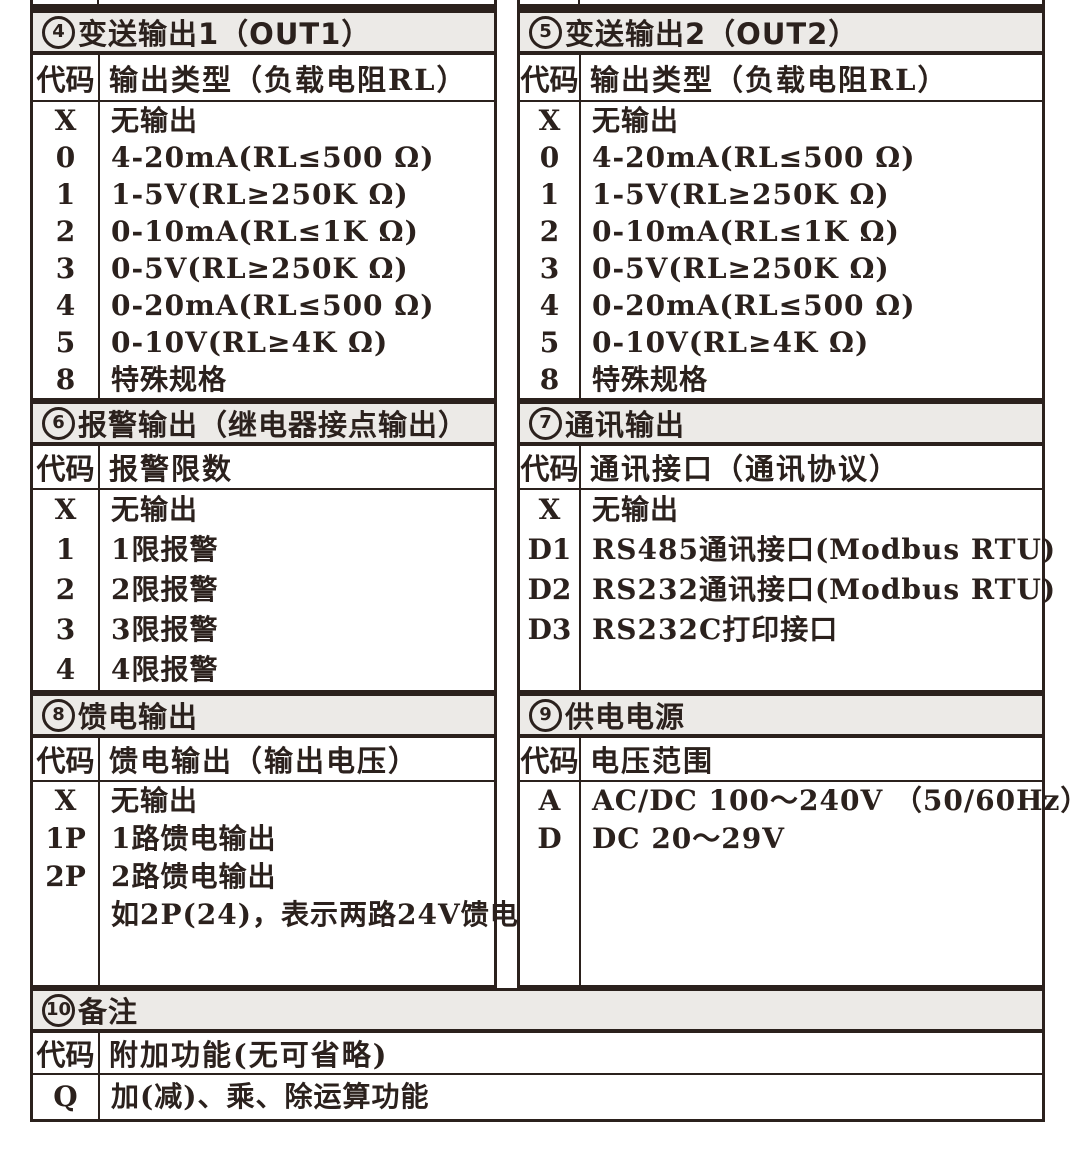 Image resolution: width=1080 pixels, height=1161 pixels. What do you see at coordinates (549, 629) in the screenshot?
I see `row-code: D3` at bounding box center [549, 629].